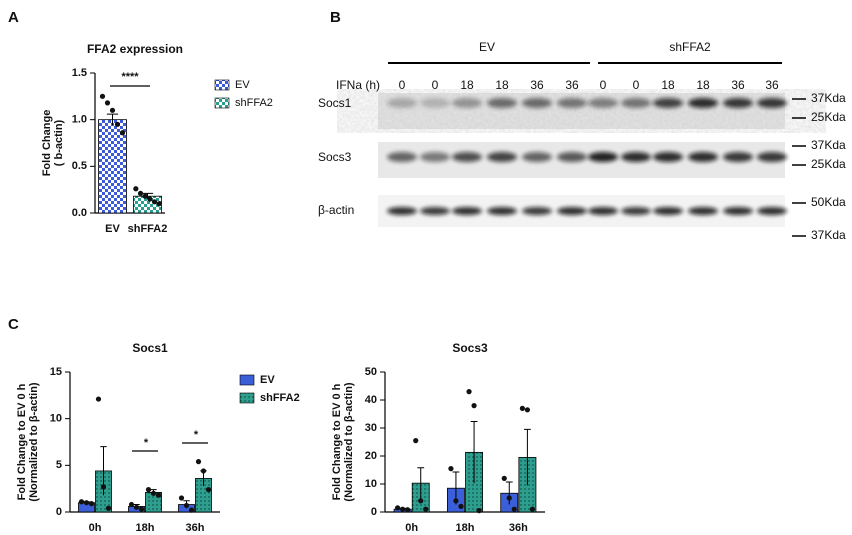 Image resolution: width=852 pixels, height=535 pixels. I want to click on panel-label: B, so click(335, 17).